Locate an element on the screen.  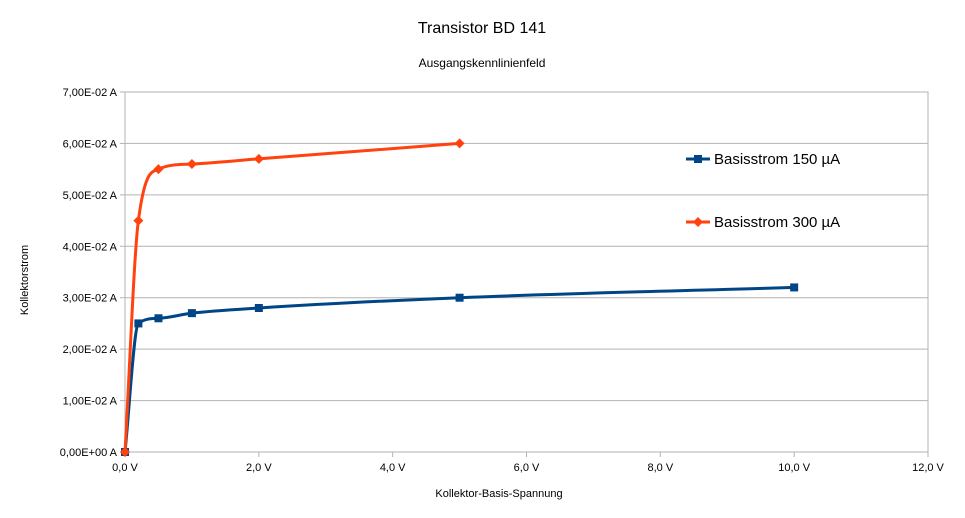
chart-title: Transistor BD 141 is located at coordinates (482, 28).